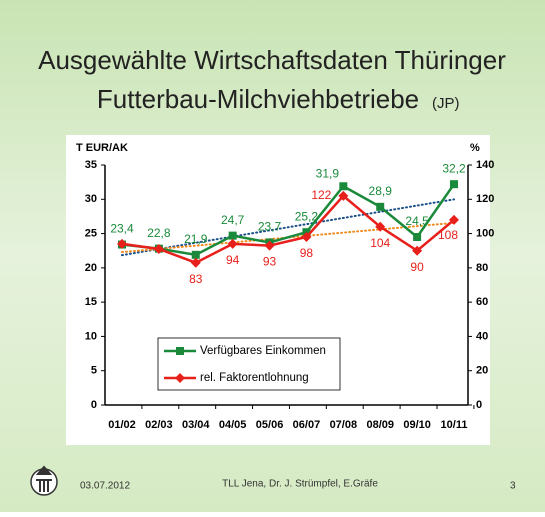  What do you see at coordinates (381, 191) in the screenshot?
I see `data-label: 28,9` at bounding box center [381, 191].